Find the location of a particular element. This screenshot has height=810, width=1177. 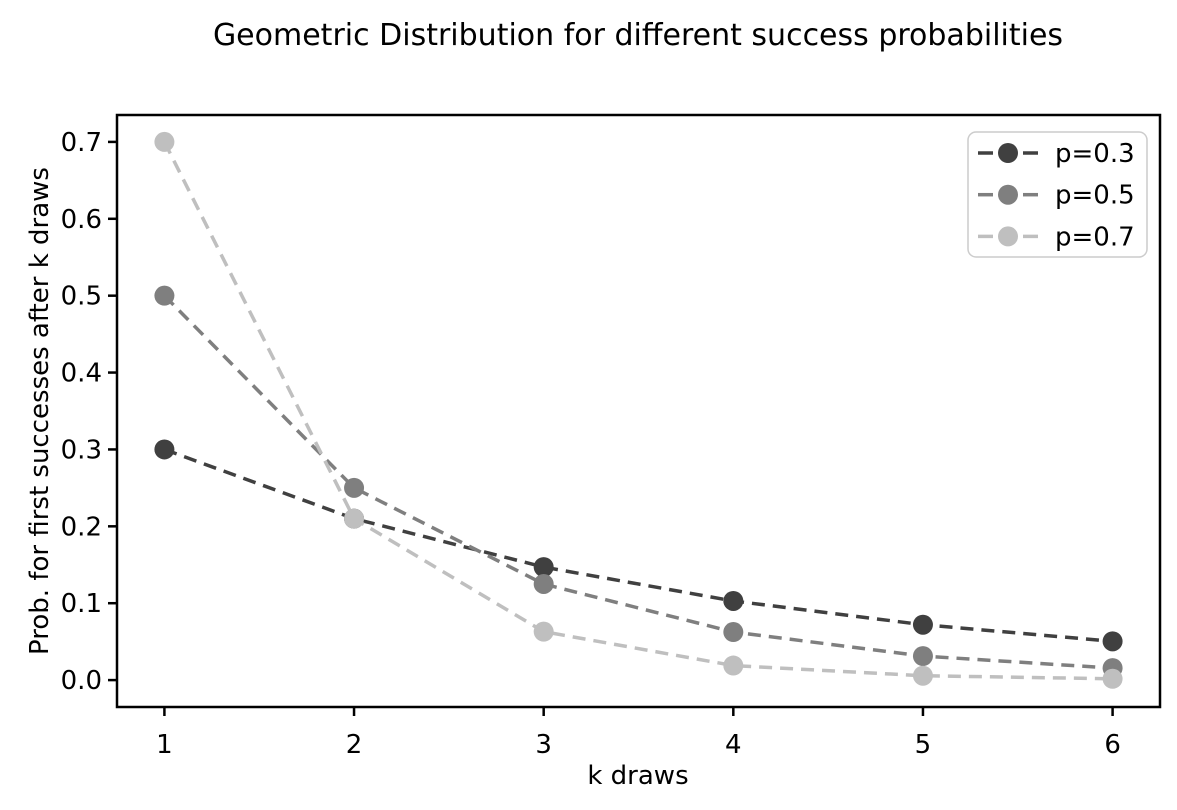

legend-item: p=0.7 is located at coordinates (1056, 237).